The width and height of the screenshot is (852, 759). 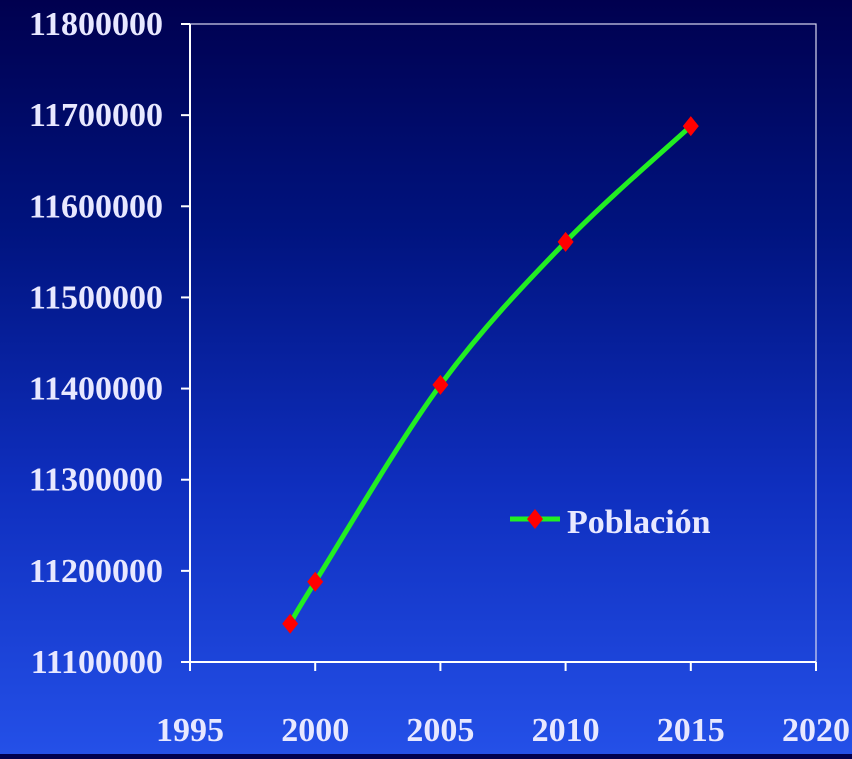 I want to click on y-tick-label: 11300000, so click(x=96, y=480).